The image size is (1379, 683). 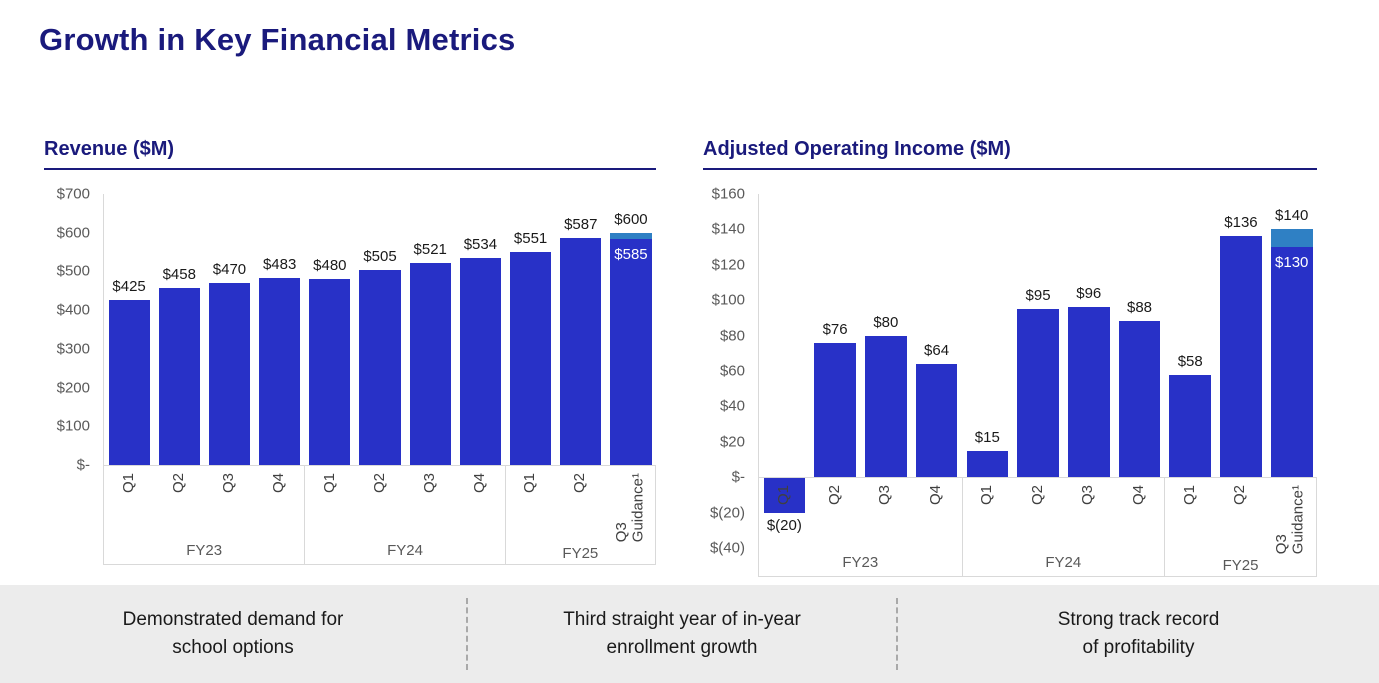 I want to click on bar-value-label: $76, so click(x=835, y=329).